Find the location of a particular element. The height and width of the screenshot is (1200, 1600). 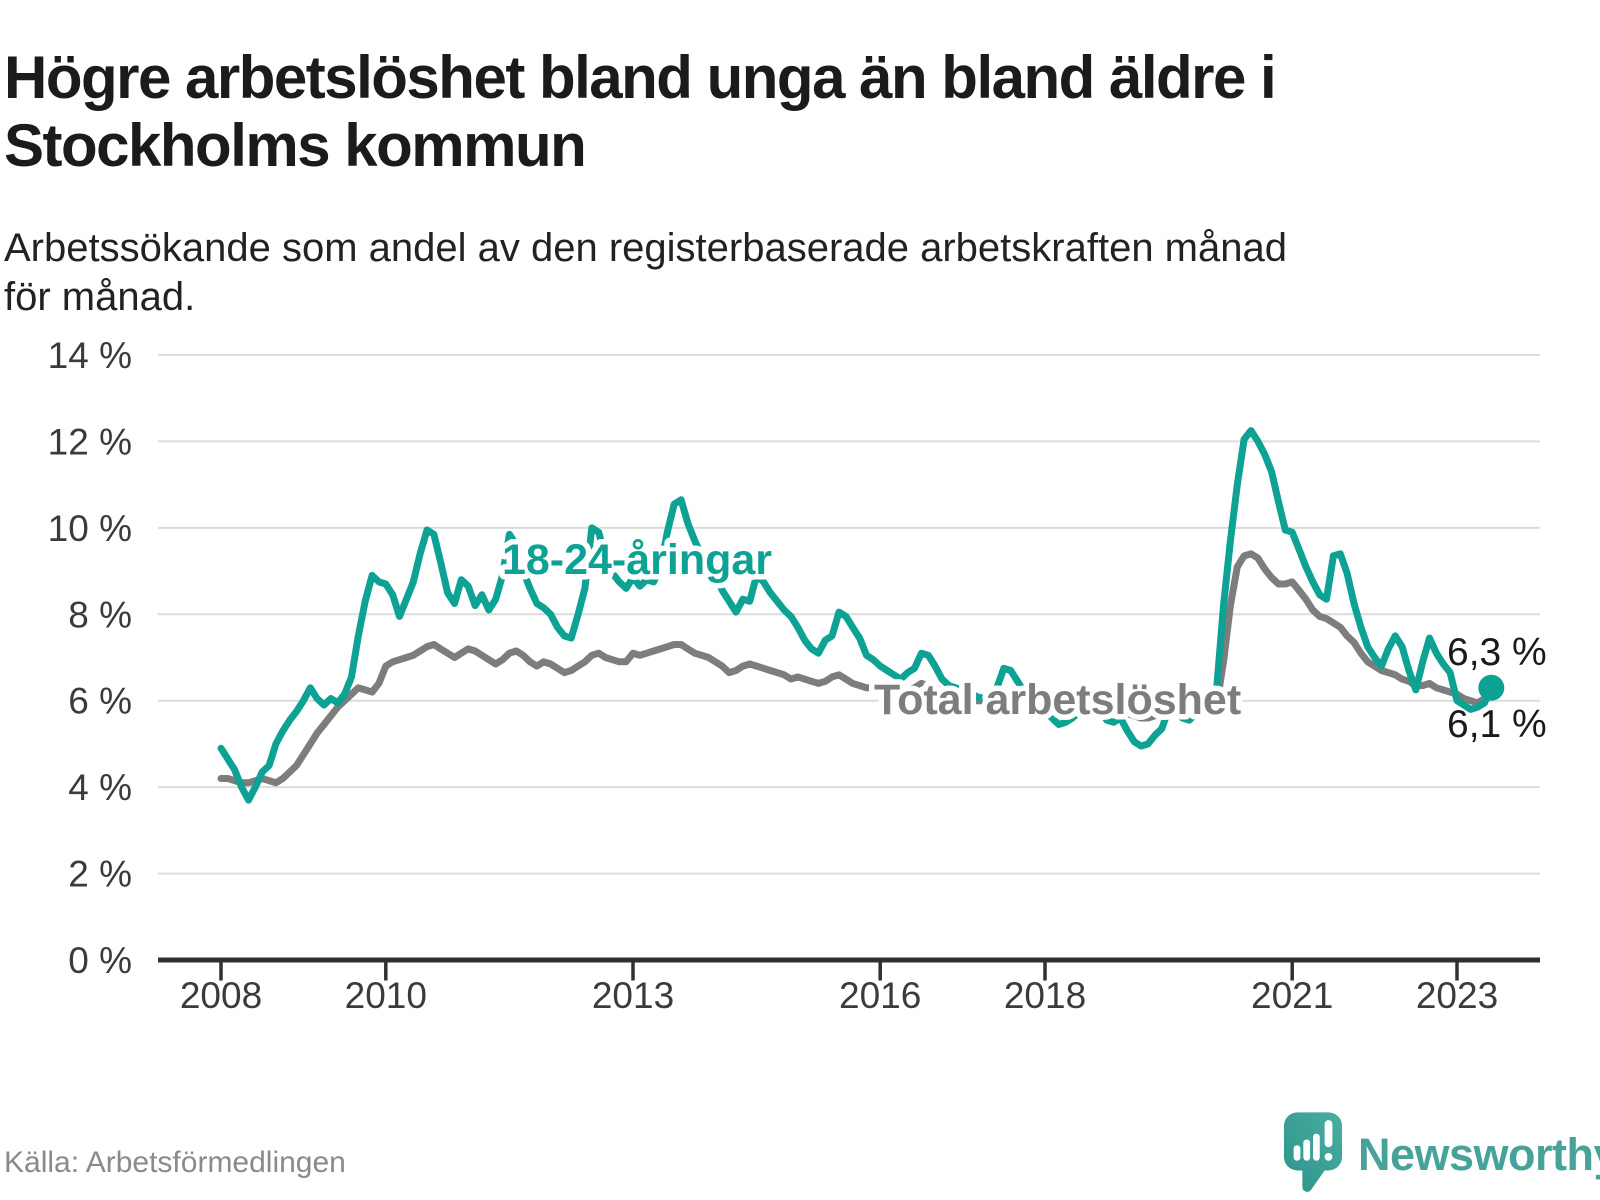

y-tick-label: 4 % is located at coordinates (100, 787).